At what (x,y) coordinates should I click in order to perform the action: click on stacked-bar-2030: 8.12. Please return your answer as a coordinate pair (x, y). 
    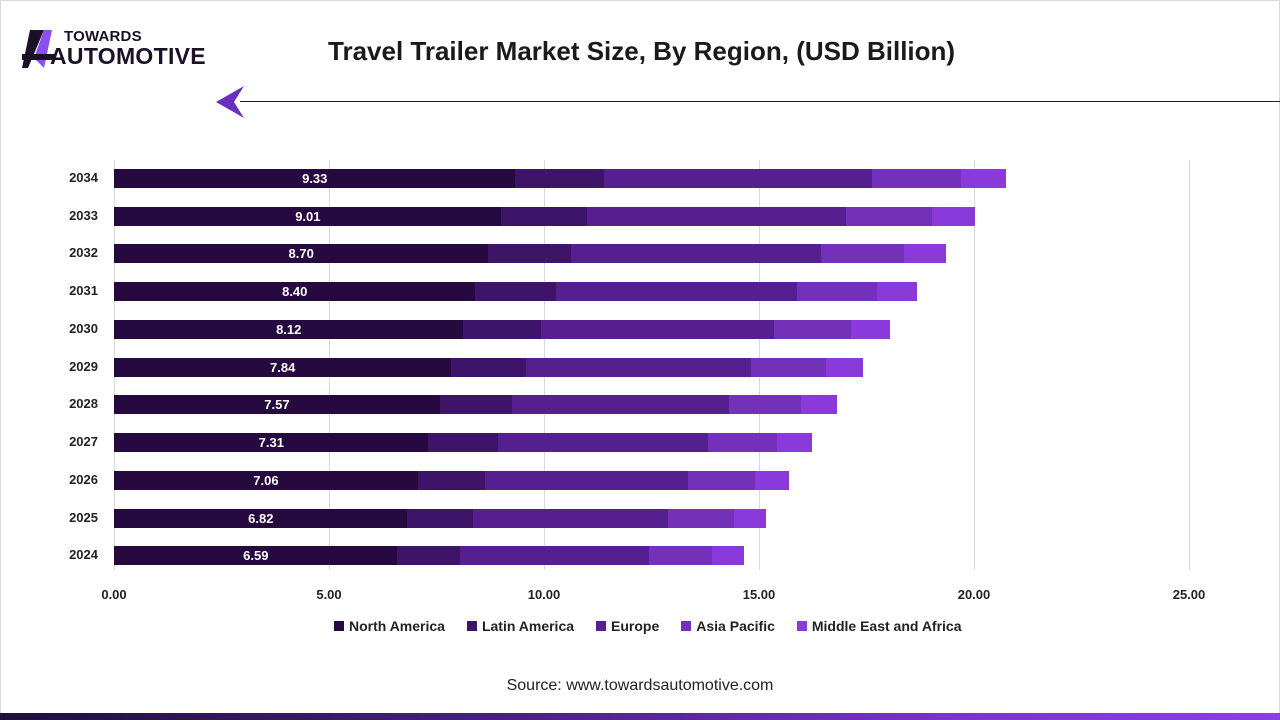
    Looking at the image, I should click on (502, 329).